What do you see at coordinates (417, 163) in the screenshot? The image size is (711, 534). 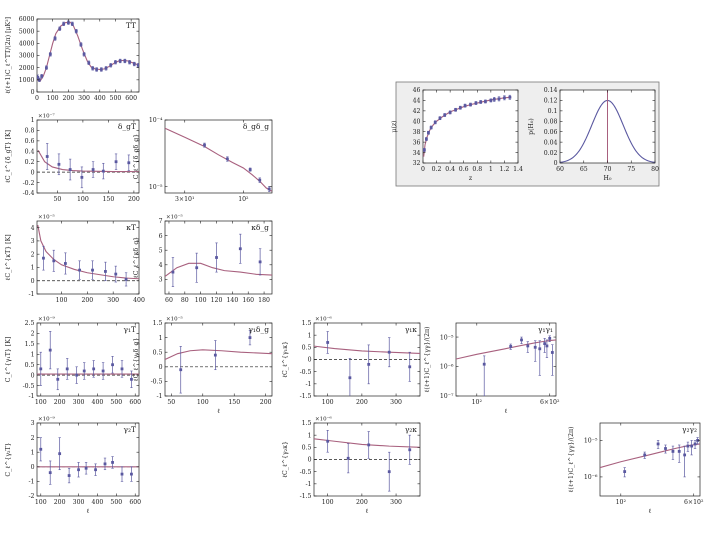 I see `y-tick-label: 32` at bounding box center [417, 163].